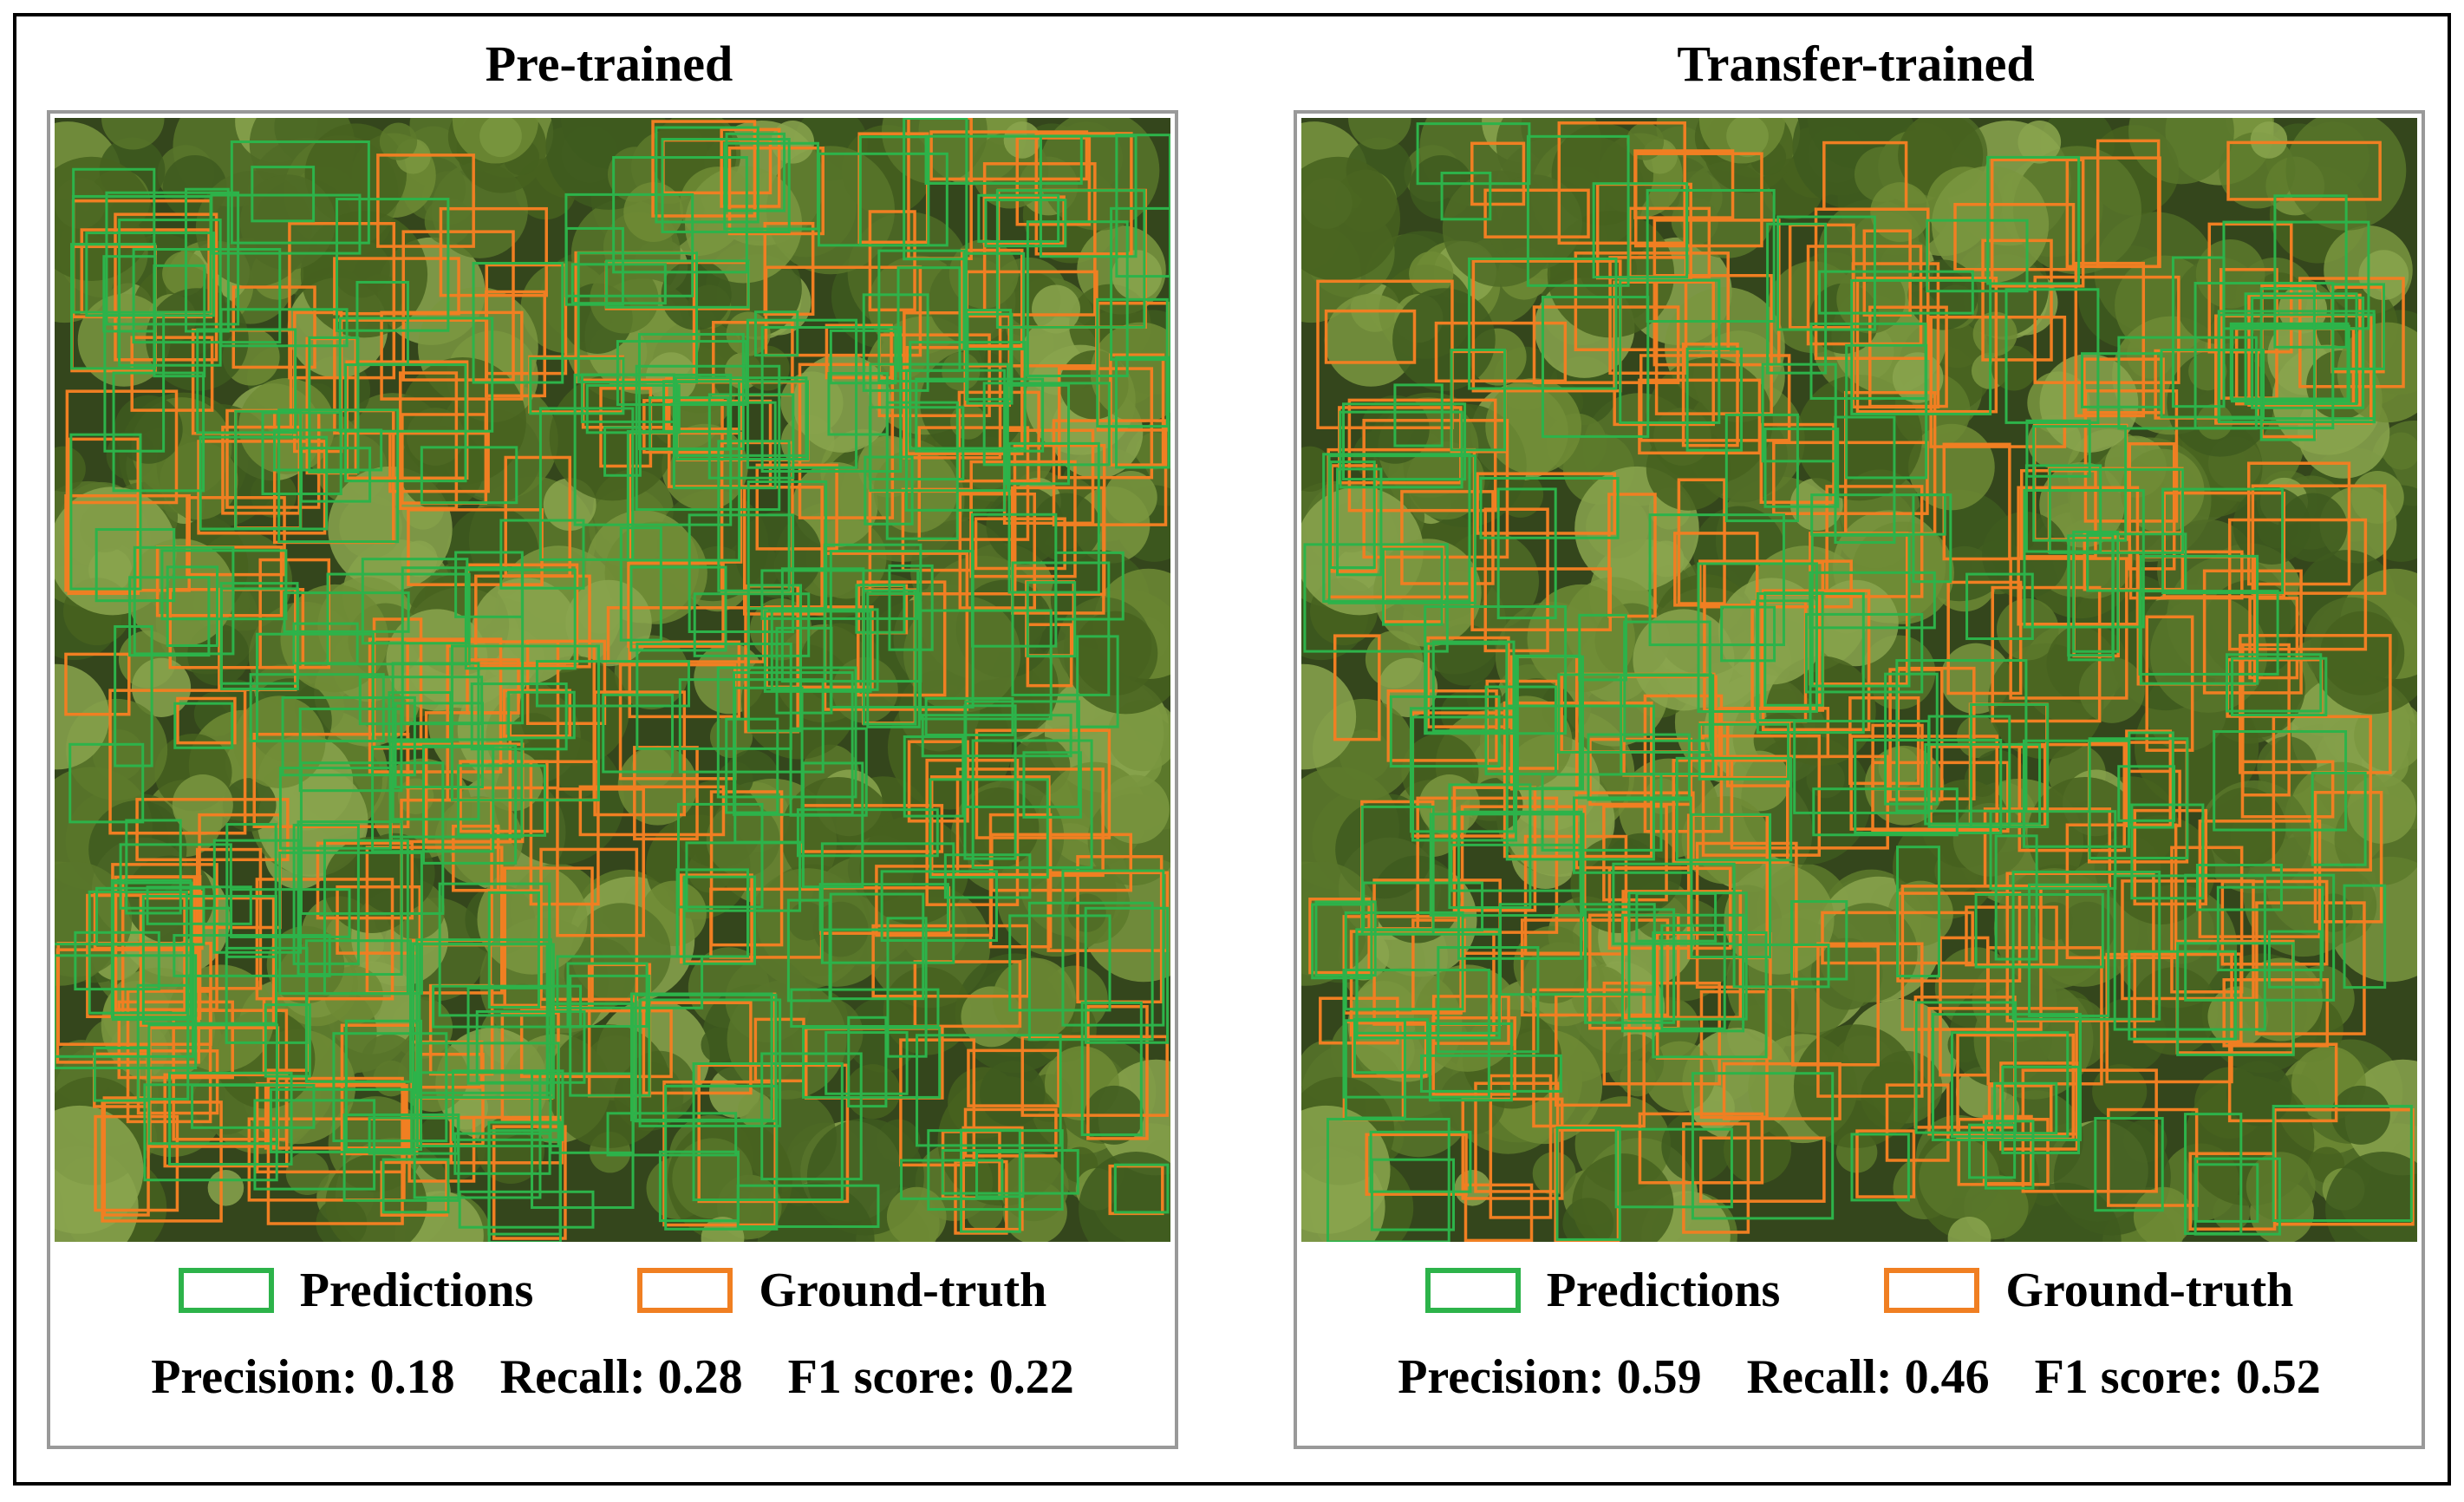  Describe the element at coordinates (1856, 64) in the screenshot. I see `panel-title: Transfer-trained` at that location.